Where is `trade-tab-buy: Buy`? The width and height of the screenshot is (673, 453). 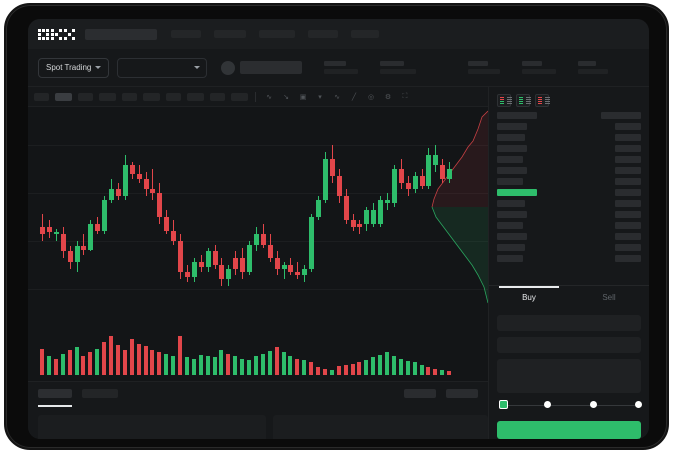
trade-tab-buy: Buy is located at coordinates (529, 297).